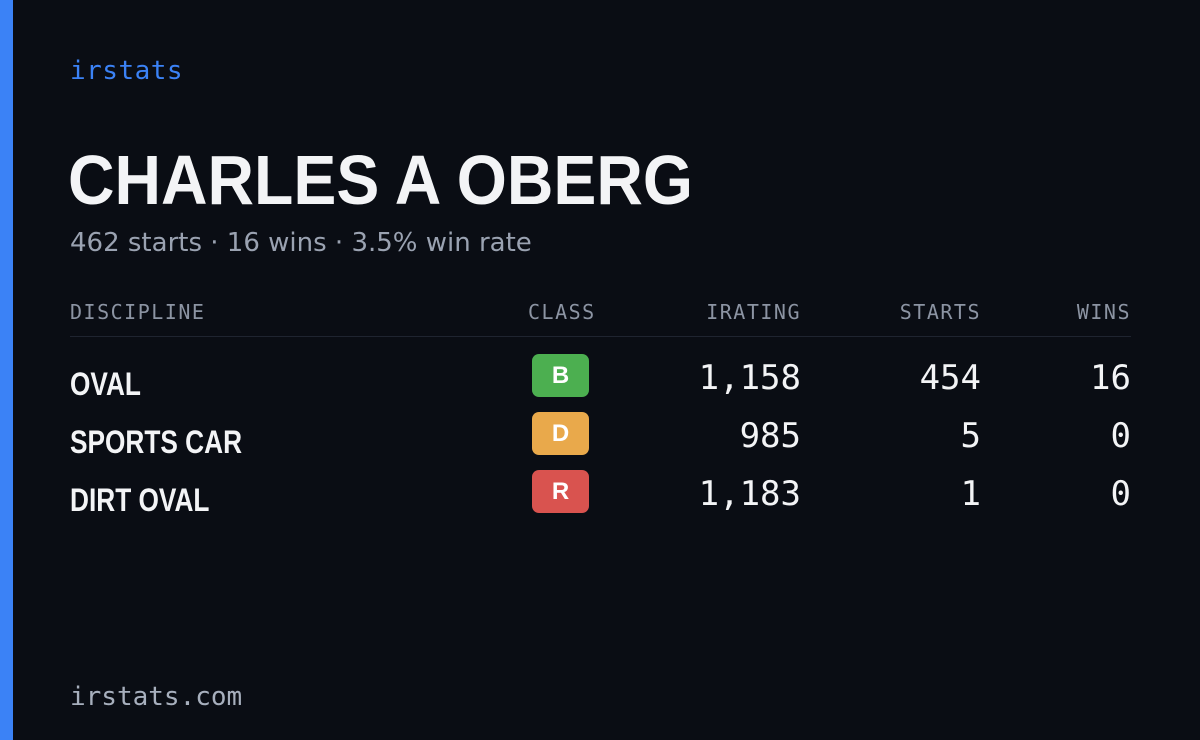 This screenshot has width=1200, height=740. What do you see at coordinates (970, 436) in the screenshot?
I see `starts-value: 5` at bounding box center [970, 436].